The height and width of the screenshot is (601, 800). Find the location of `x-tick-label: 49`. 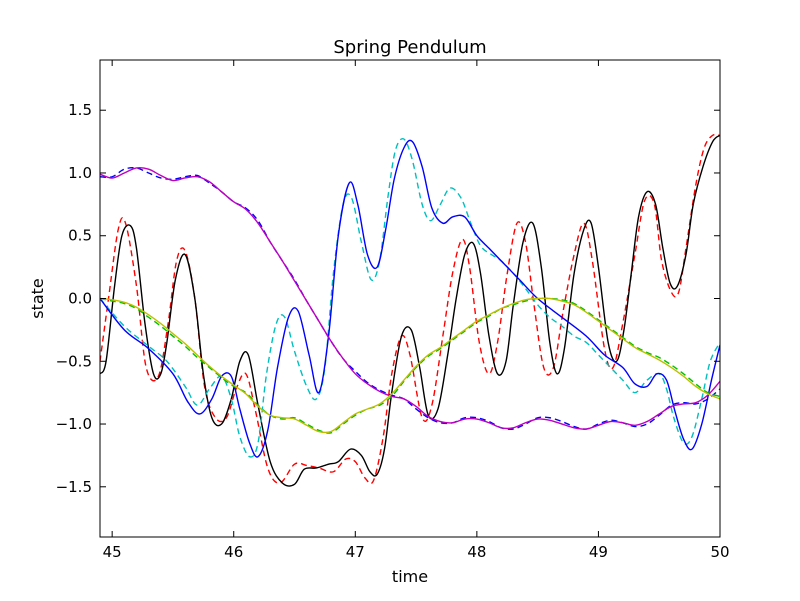

x-tick-label: 49 is located at coordinates (598, 552).